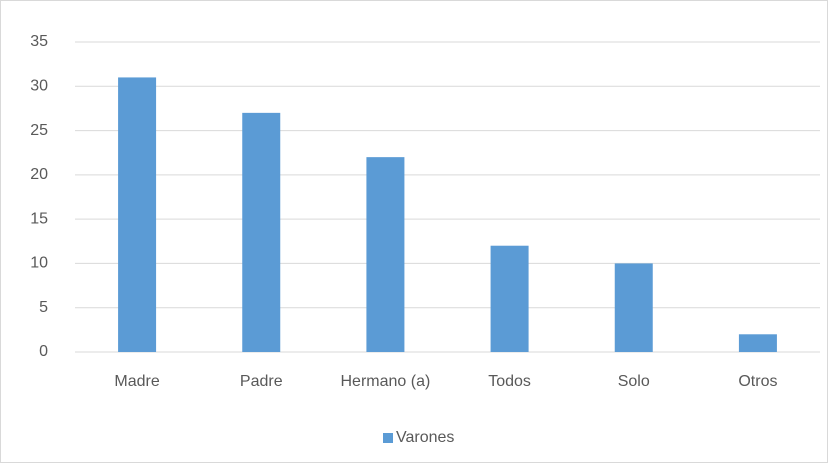 The image size is (833, 466). What do you see at coordinates (634, 381) in the screenshot?
I see `x-tick-label: Solo` at bounding box center [634, 381].